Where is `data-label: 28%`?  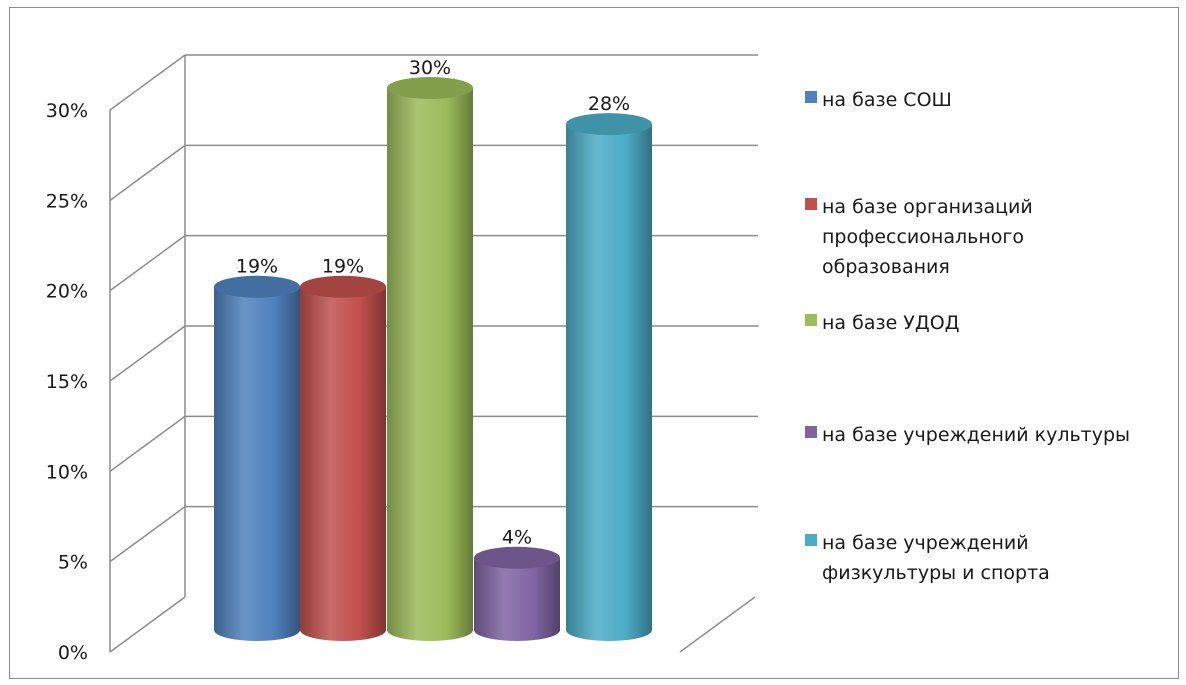
data-label: 28% is located at coordinates (609, 104).